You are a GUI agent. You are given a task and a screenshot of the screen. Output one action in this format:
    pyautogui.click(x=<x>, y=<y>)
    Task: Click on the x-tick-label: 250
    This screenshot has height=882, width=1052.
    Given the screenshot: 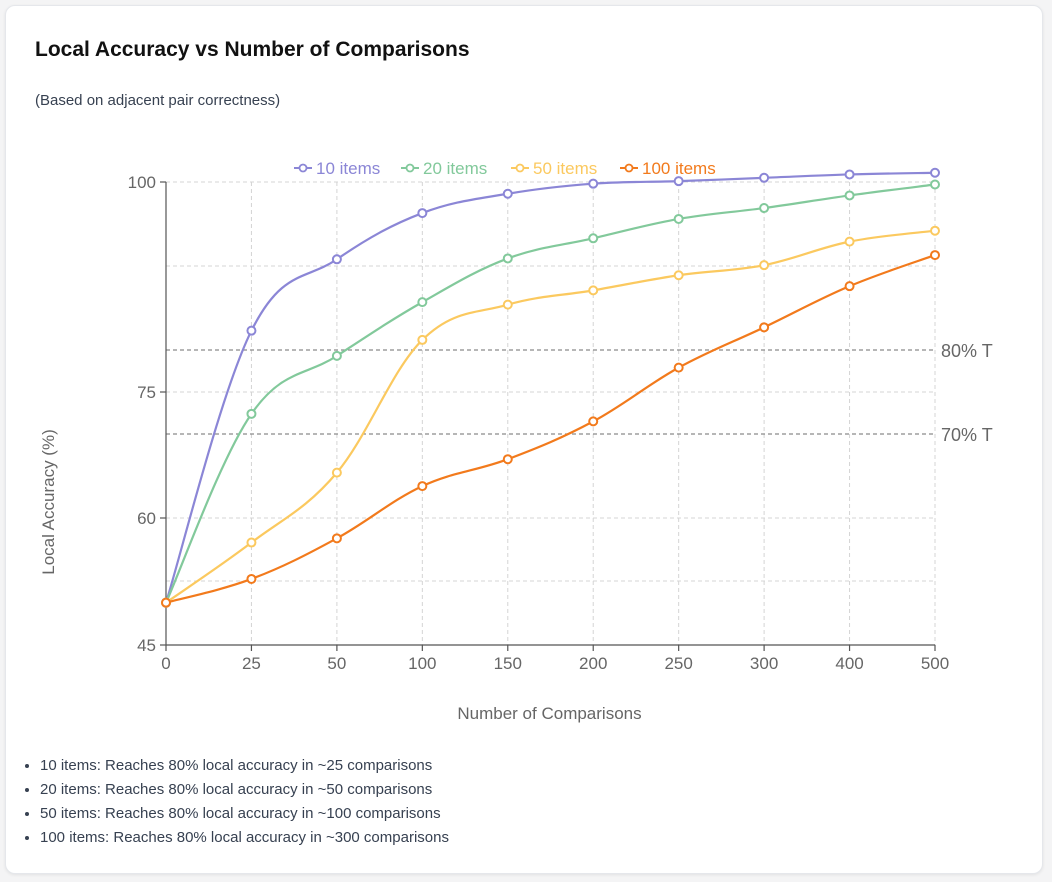 What is the action you would take?
    pyautogui.click(x=678, y=663)
    